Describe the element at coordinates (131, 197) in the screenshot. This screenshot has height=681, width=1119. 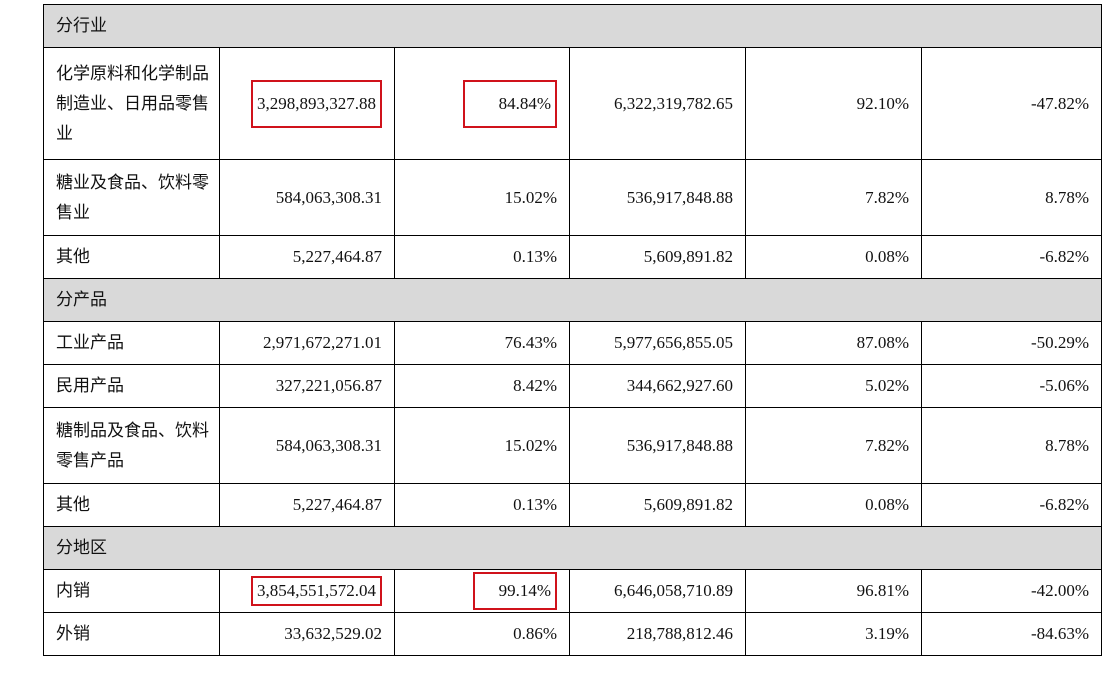
I see `row-label: 糖业及食品、饮料零售业` at that location.